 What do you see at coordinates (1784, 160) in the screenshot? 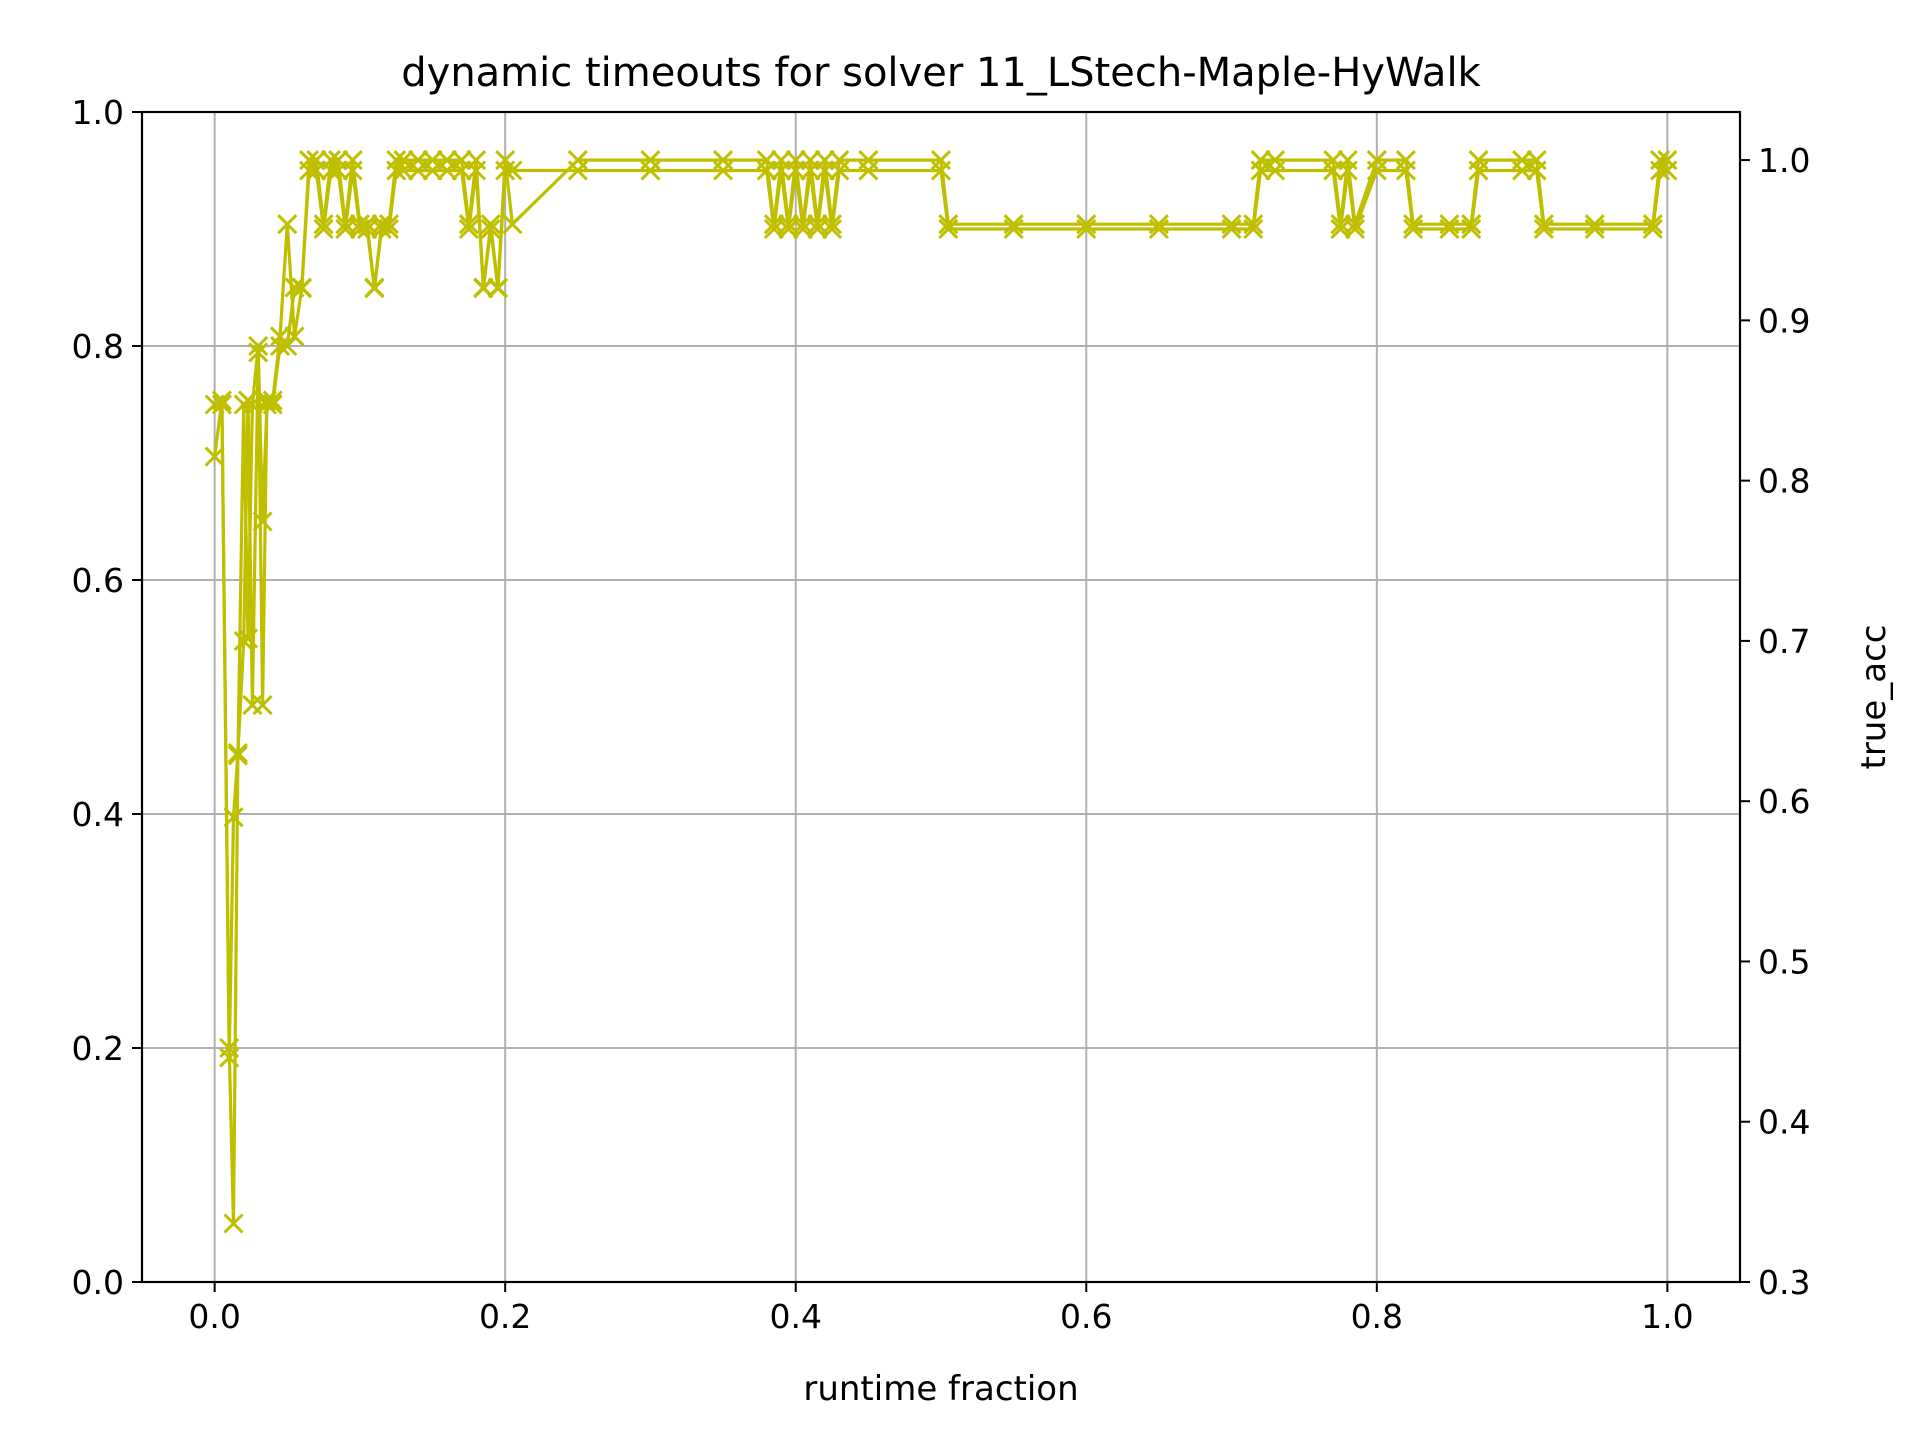
I see `y2-tick-label: 1.0` at bounding box center [1784, 160].